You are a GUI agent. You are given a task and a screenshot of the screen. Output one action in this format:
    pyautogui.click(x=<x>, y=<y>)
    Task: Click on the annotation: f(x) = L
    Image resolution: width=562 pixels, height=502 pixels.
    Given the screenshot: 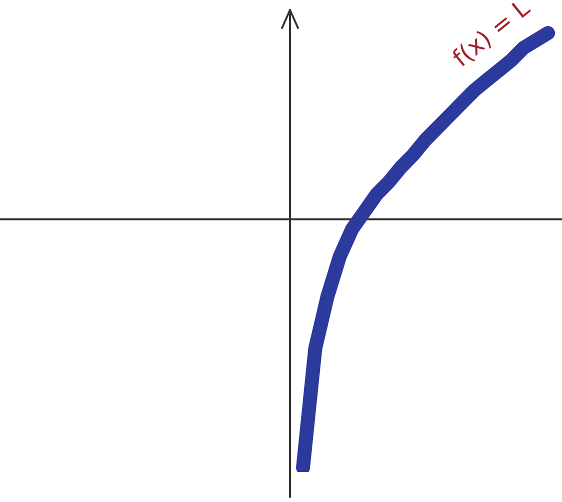 What is the action you would take?
    pyautogui.click(x=491, y=36)
    